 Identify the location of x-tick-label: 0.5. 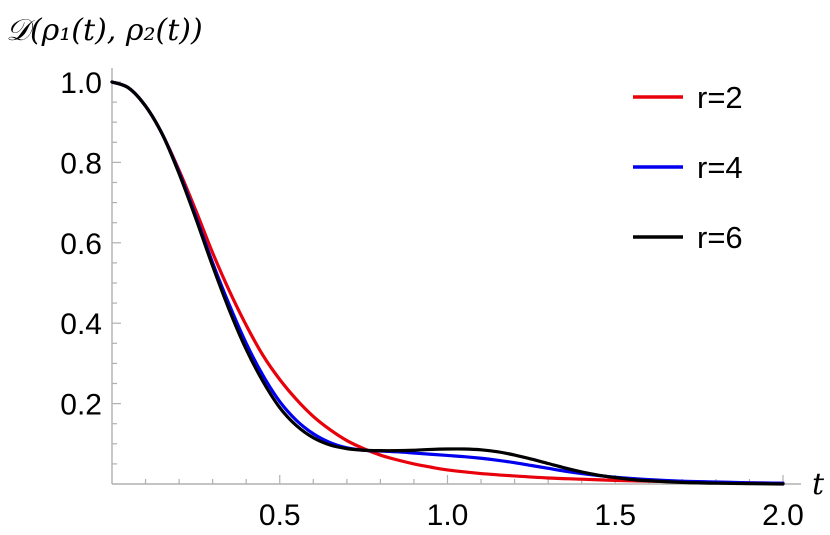
(280, 515).